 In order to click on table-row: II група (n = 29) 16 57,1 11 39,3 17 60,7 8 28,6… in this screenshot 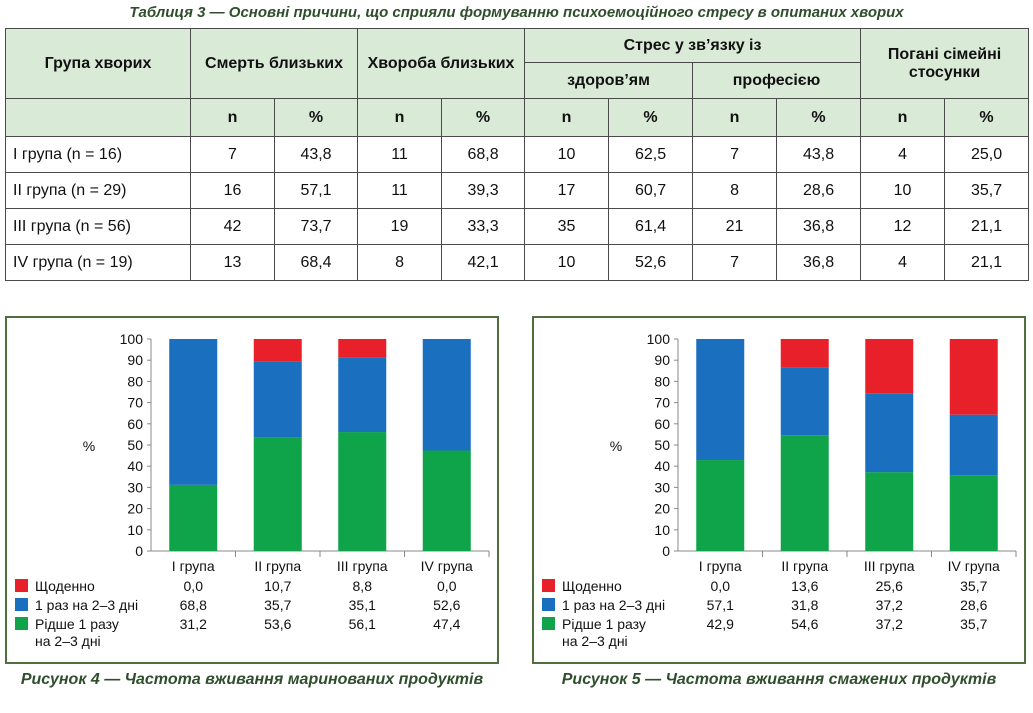, I will do `click(517, 190)`.